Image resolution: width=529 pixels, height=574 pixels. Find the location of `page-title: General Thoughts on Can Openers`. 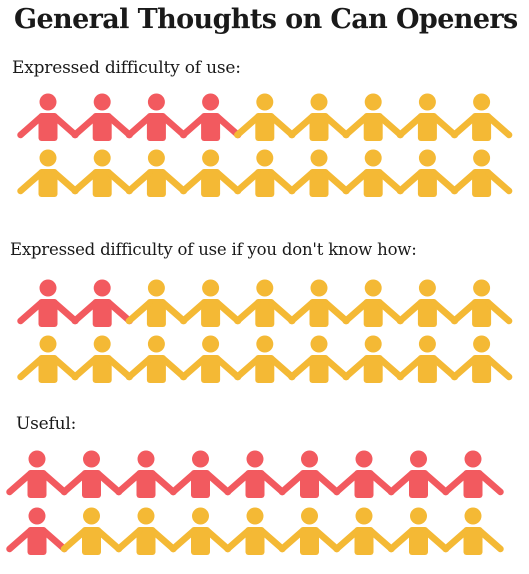

page-title: General Thoughts on Can Openers is located at coordinates (266, 19).